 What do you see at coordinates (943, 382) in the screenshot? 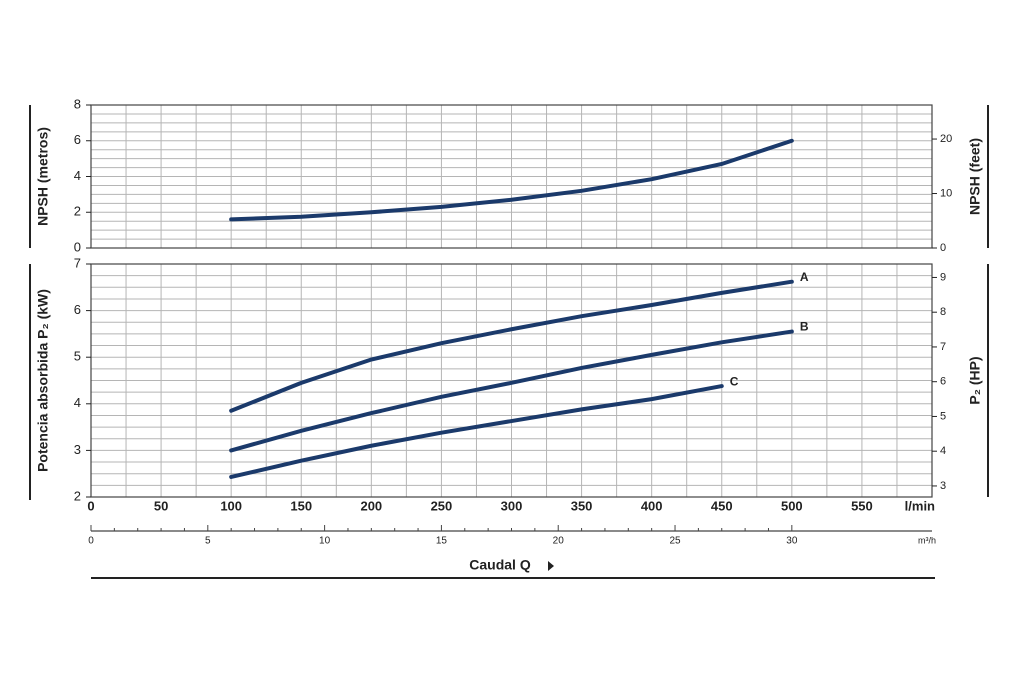
I see `y2-tick-label: 6` at bounding box center [943, 382].